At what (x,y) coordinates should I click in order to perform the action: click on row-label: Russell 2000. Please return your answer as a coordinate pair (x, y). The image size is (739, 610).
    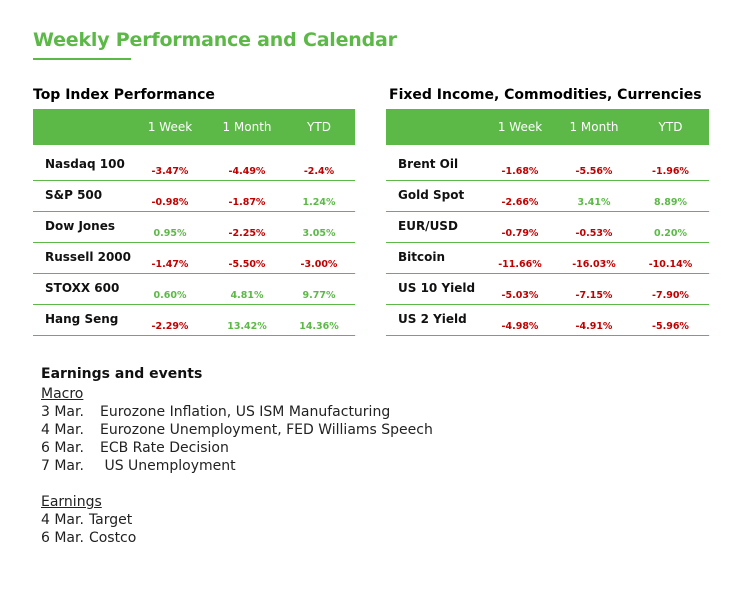
    Looking at the image, I should click on (88, 257).